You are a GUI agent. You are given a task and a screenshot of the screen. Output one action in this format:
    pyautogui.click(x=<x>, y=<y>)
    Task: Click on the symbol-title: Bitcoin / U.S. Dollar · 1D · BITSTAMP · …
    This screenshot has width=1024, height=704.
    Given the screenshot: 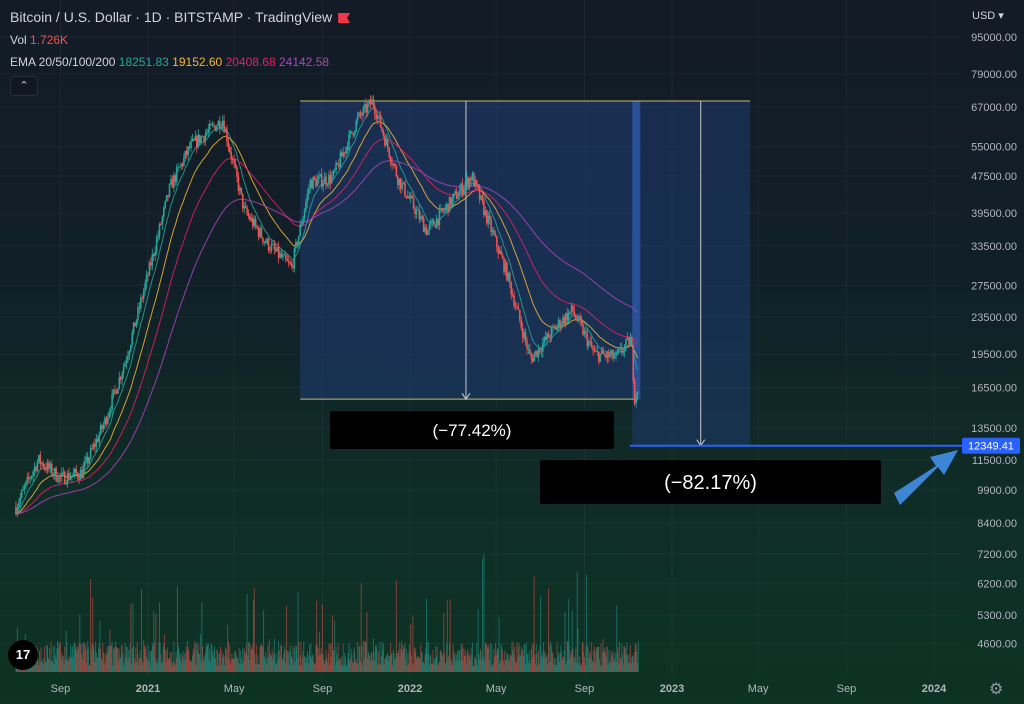 What is the action you would take?
    pyautogui.click(x=180, y=17)
    